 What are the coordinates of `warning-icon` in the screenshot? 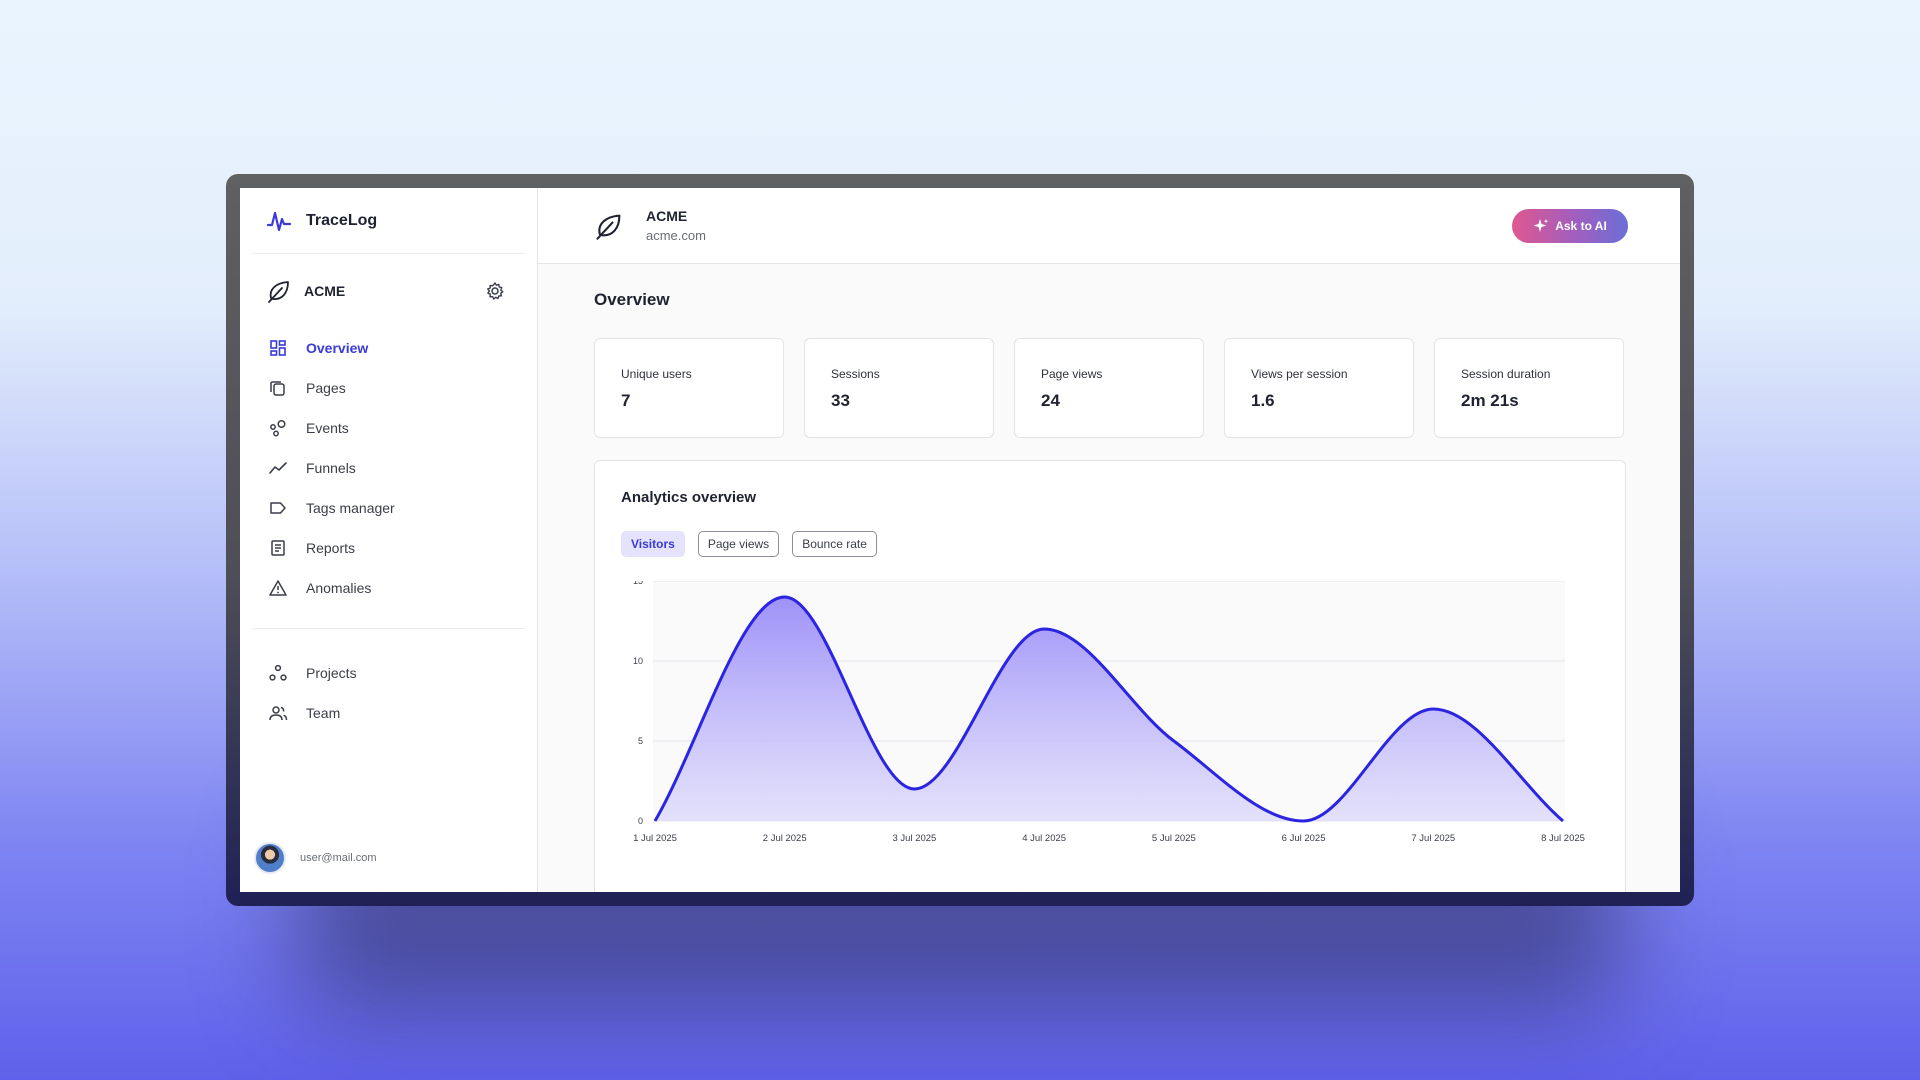 It's located at (278, 588).